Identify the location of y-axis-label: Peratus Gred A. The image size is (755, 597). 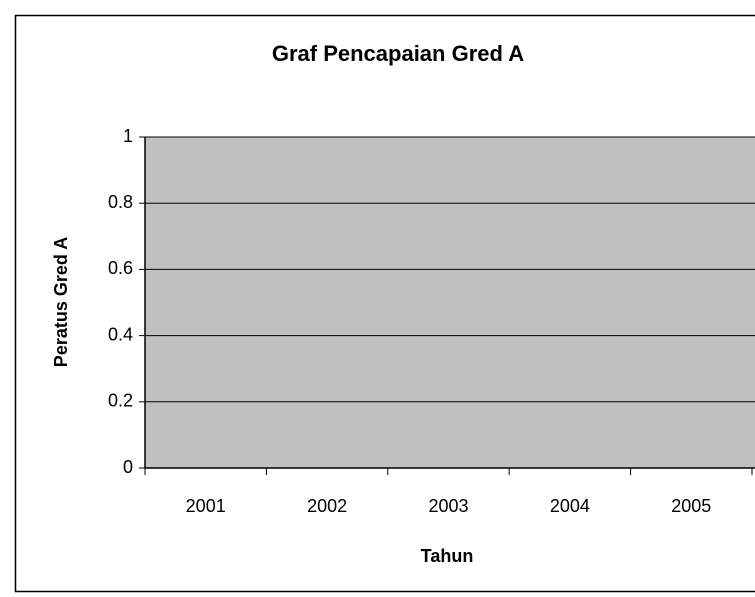
(61, 302).